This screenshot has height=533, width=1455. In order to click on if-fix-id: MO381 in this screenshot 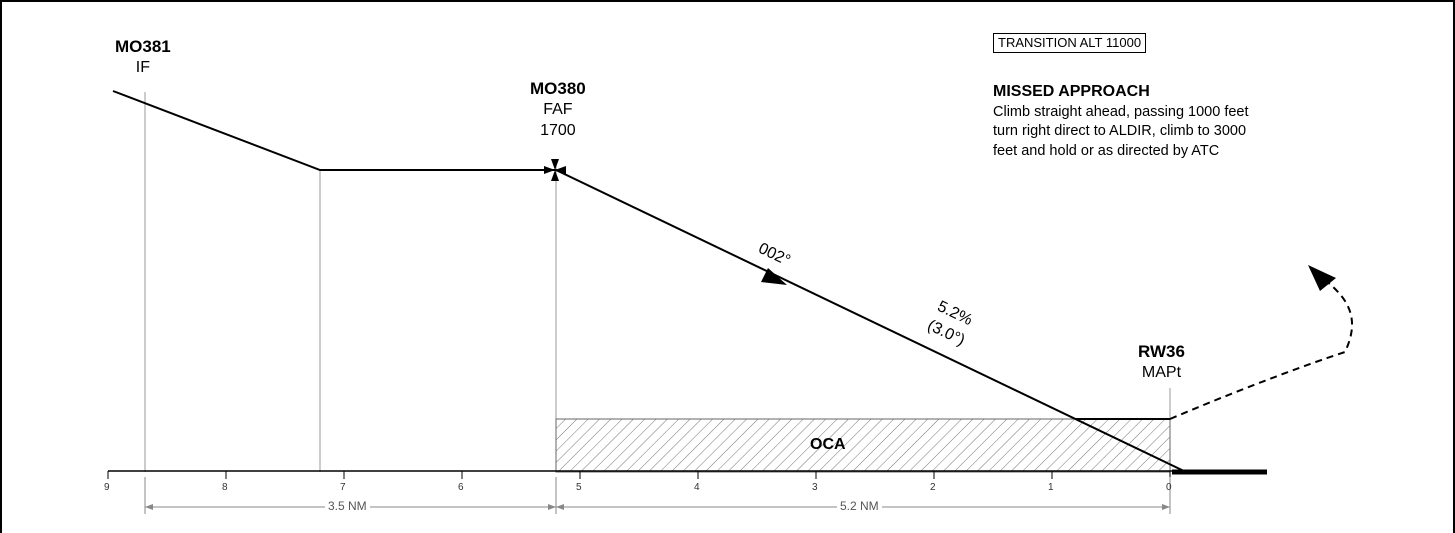, I will do `click(143, 46)`.